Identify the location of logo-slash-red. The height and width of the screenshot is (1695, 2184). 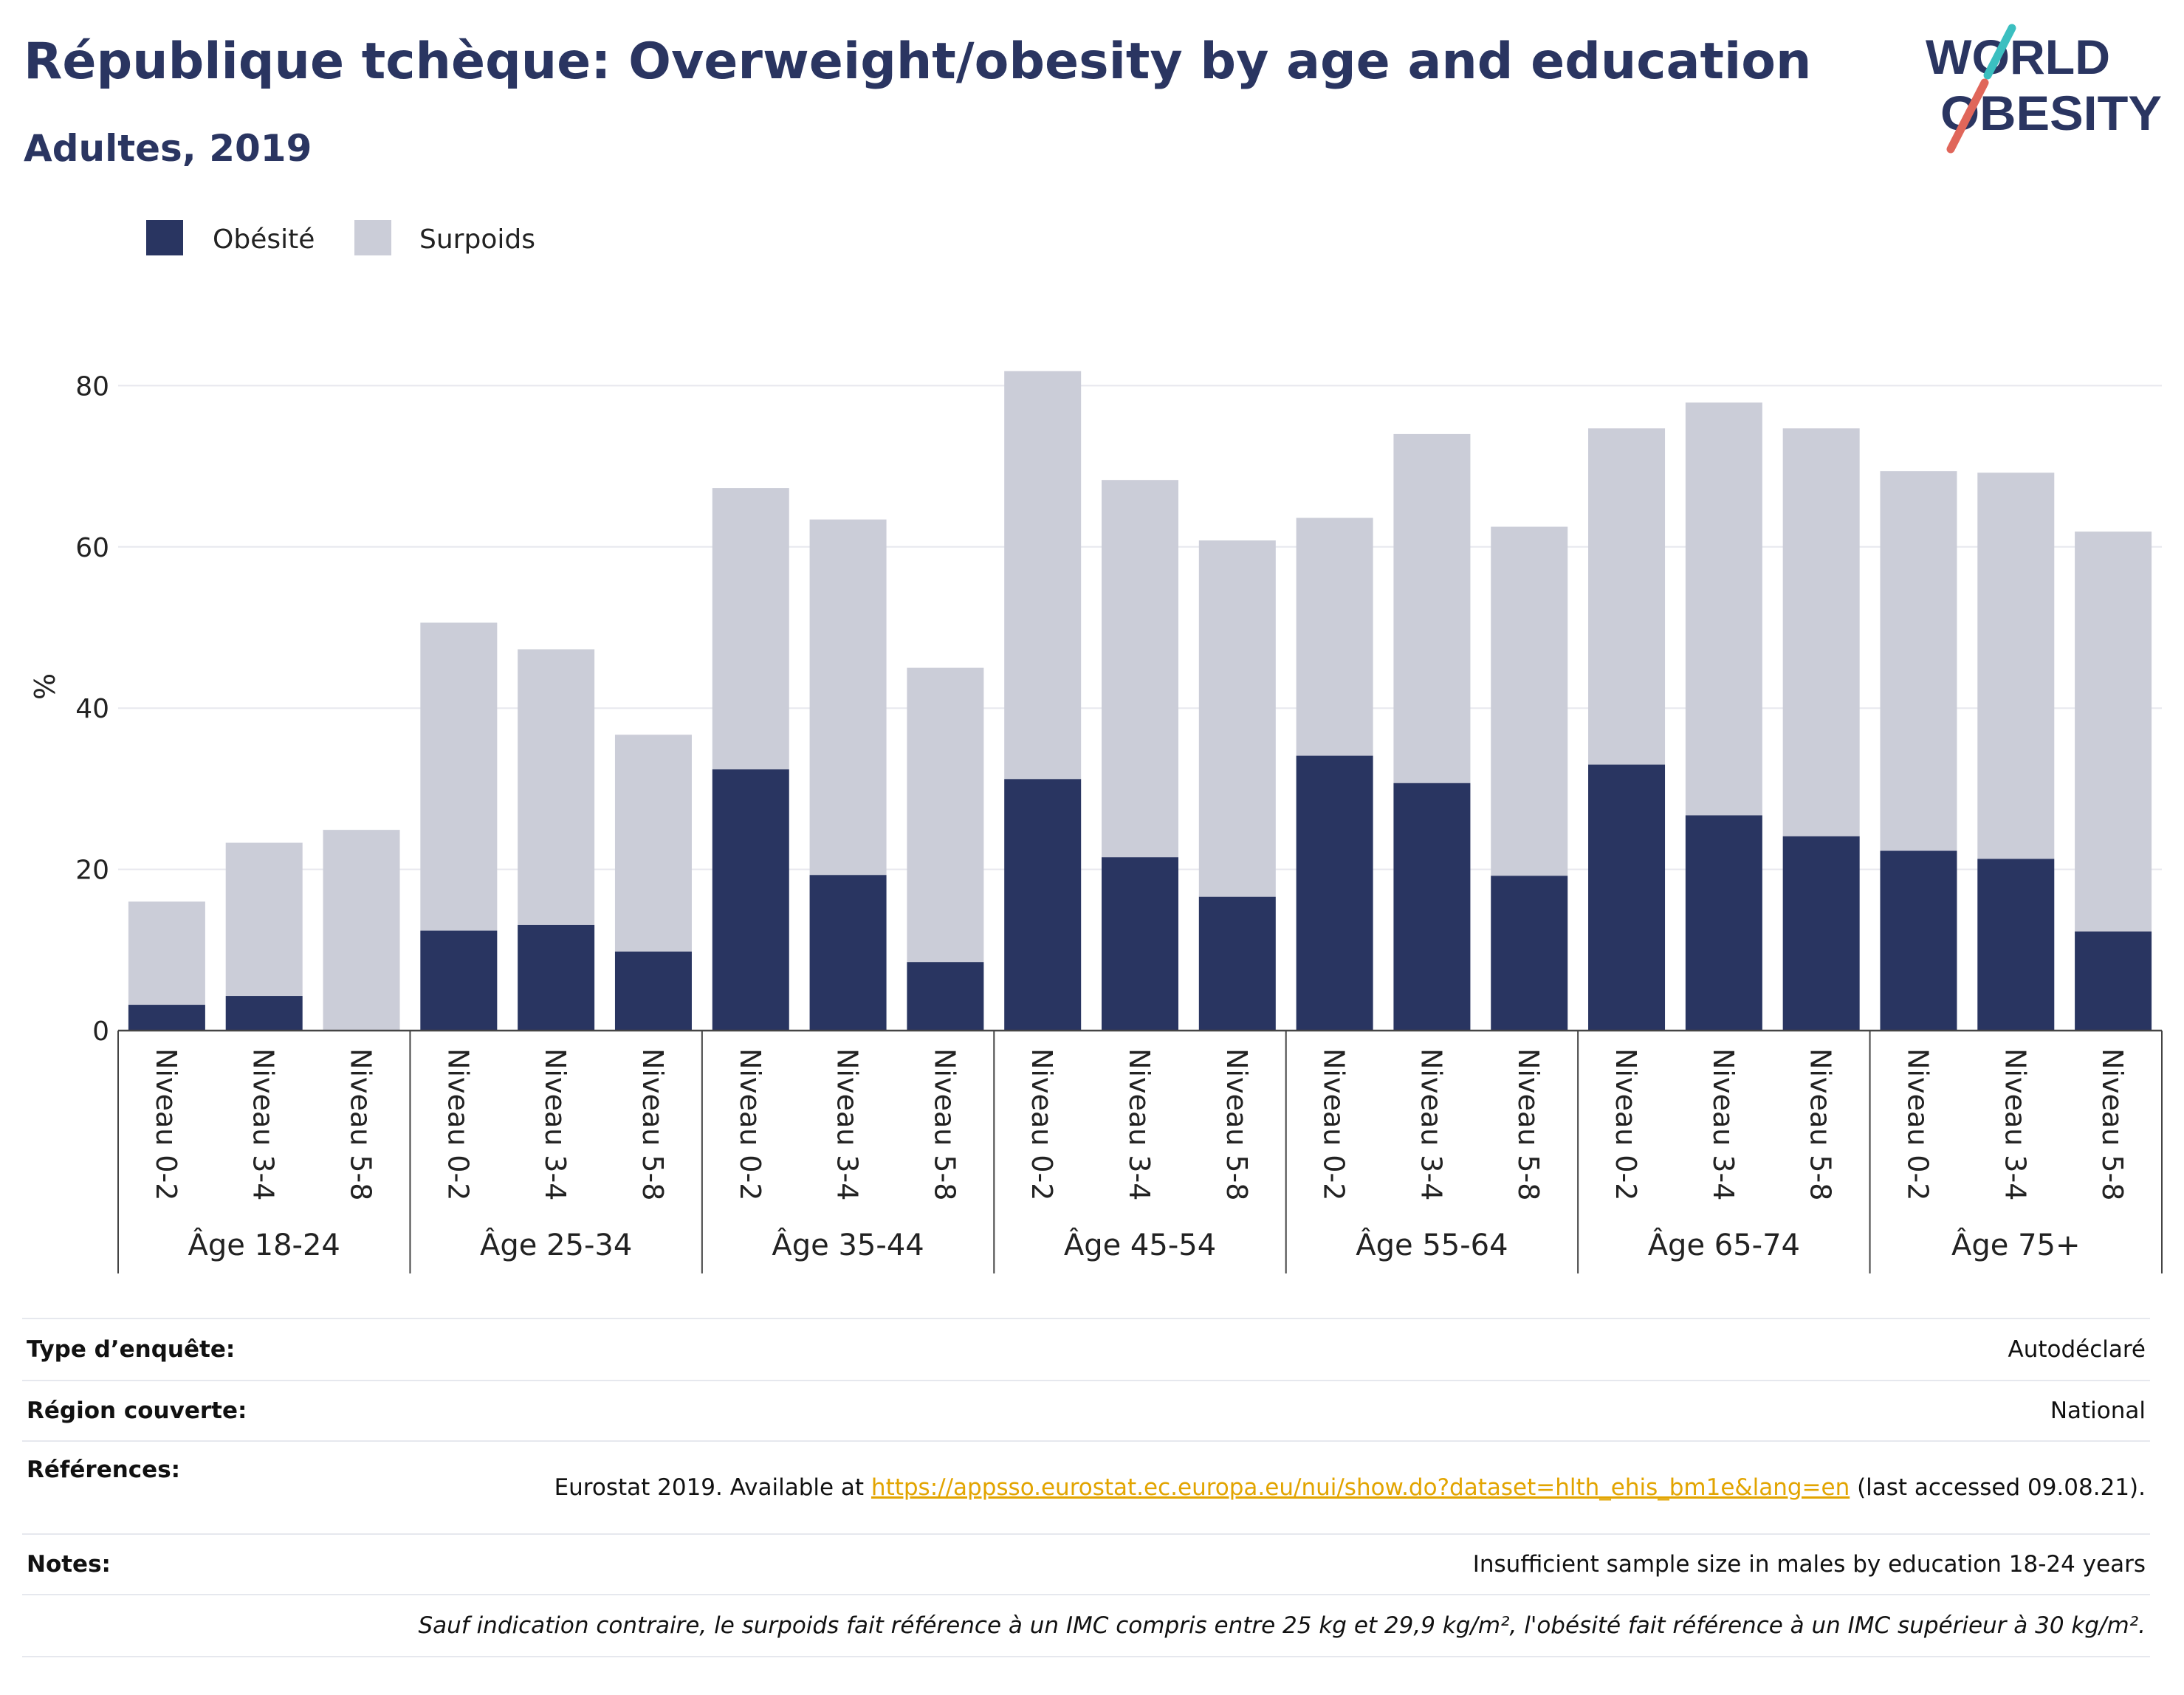
(1968, 116).